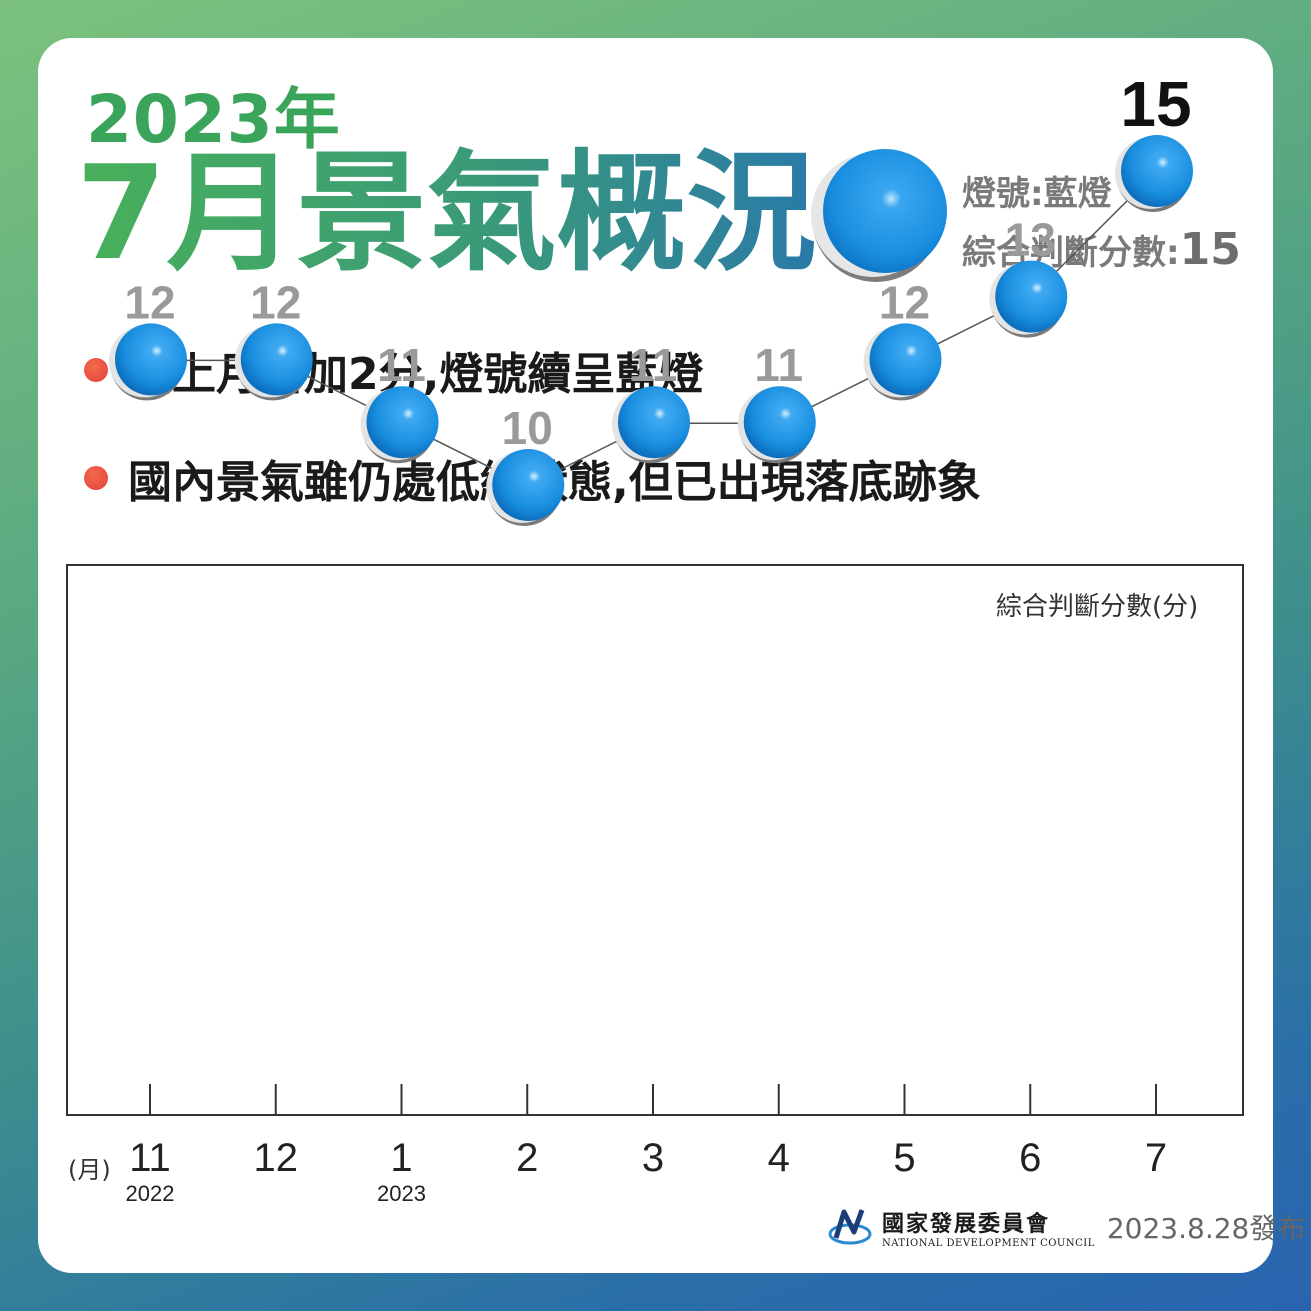 This screenshot has height=1311, width=1311. I want to click on org-name-zh: 國家發展委員會, so click(966, 1223).